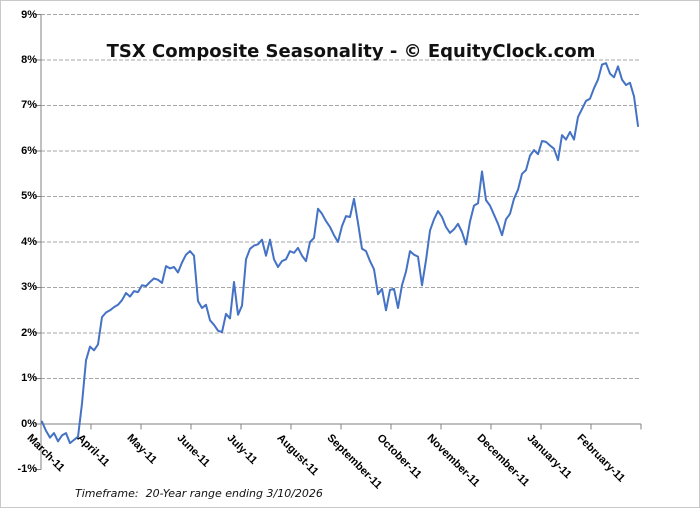  What do you see at coordinates (29, 242) in the screenshot?
I see `y-tick-label: 4%` at bounding box center [29, 242].